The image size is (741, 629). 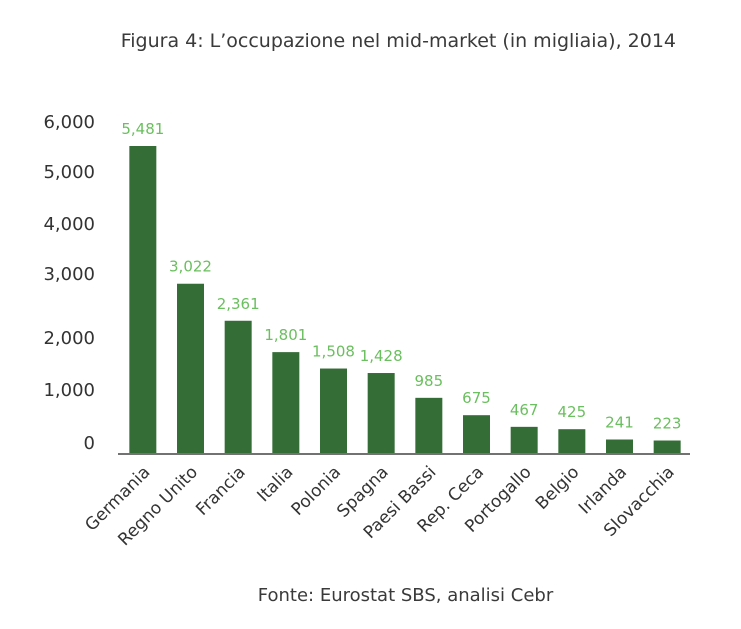 What do you see at coordinates (69, 172) in the screenshot?
I see `y-tick-label: 5,000` at bounding box center [69, 172].